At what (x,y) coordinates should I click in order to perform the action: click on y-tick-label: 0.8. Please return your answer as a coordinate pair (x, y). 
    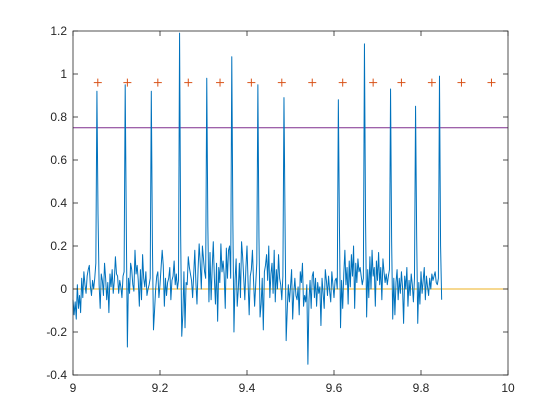
    Looking at the image, I should click on (58, 117).